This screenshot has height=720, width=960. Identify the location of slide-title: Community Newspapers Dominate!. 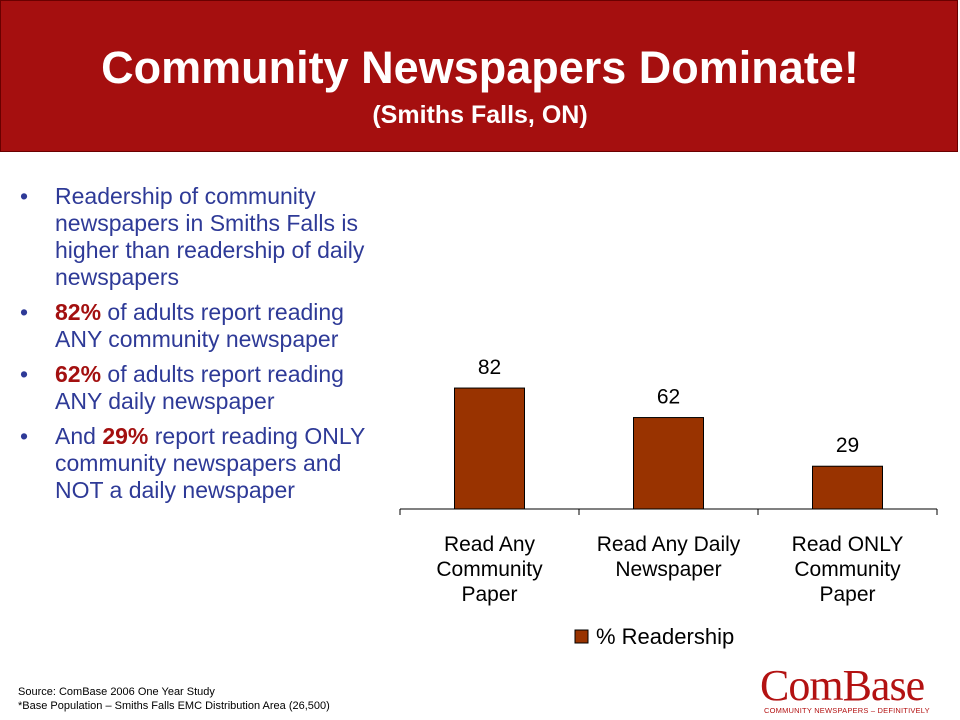
(480, 67).